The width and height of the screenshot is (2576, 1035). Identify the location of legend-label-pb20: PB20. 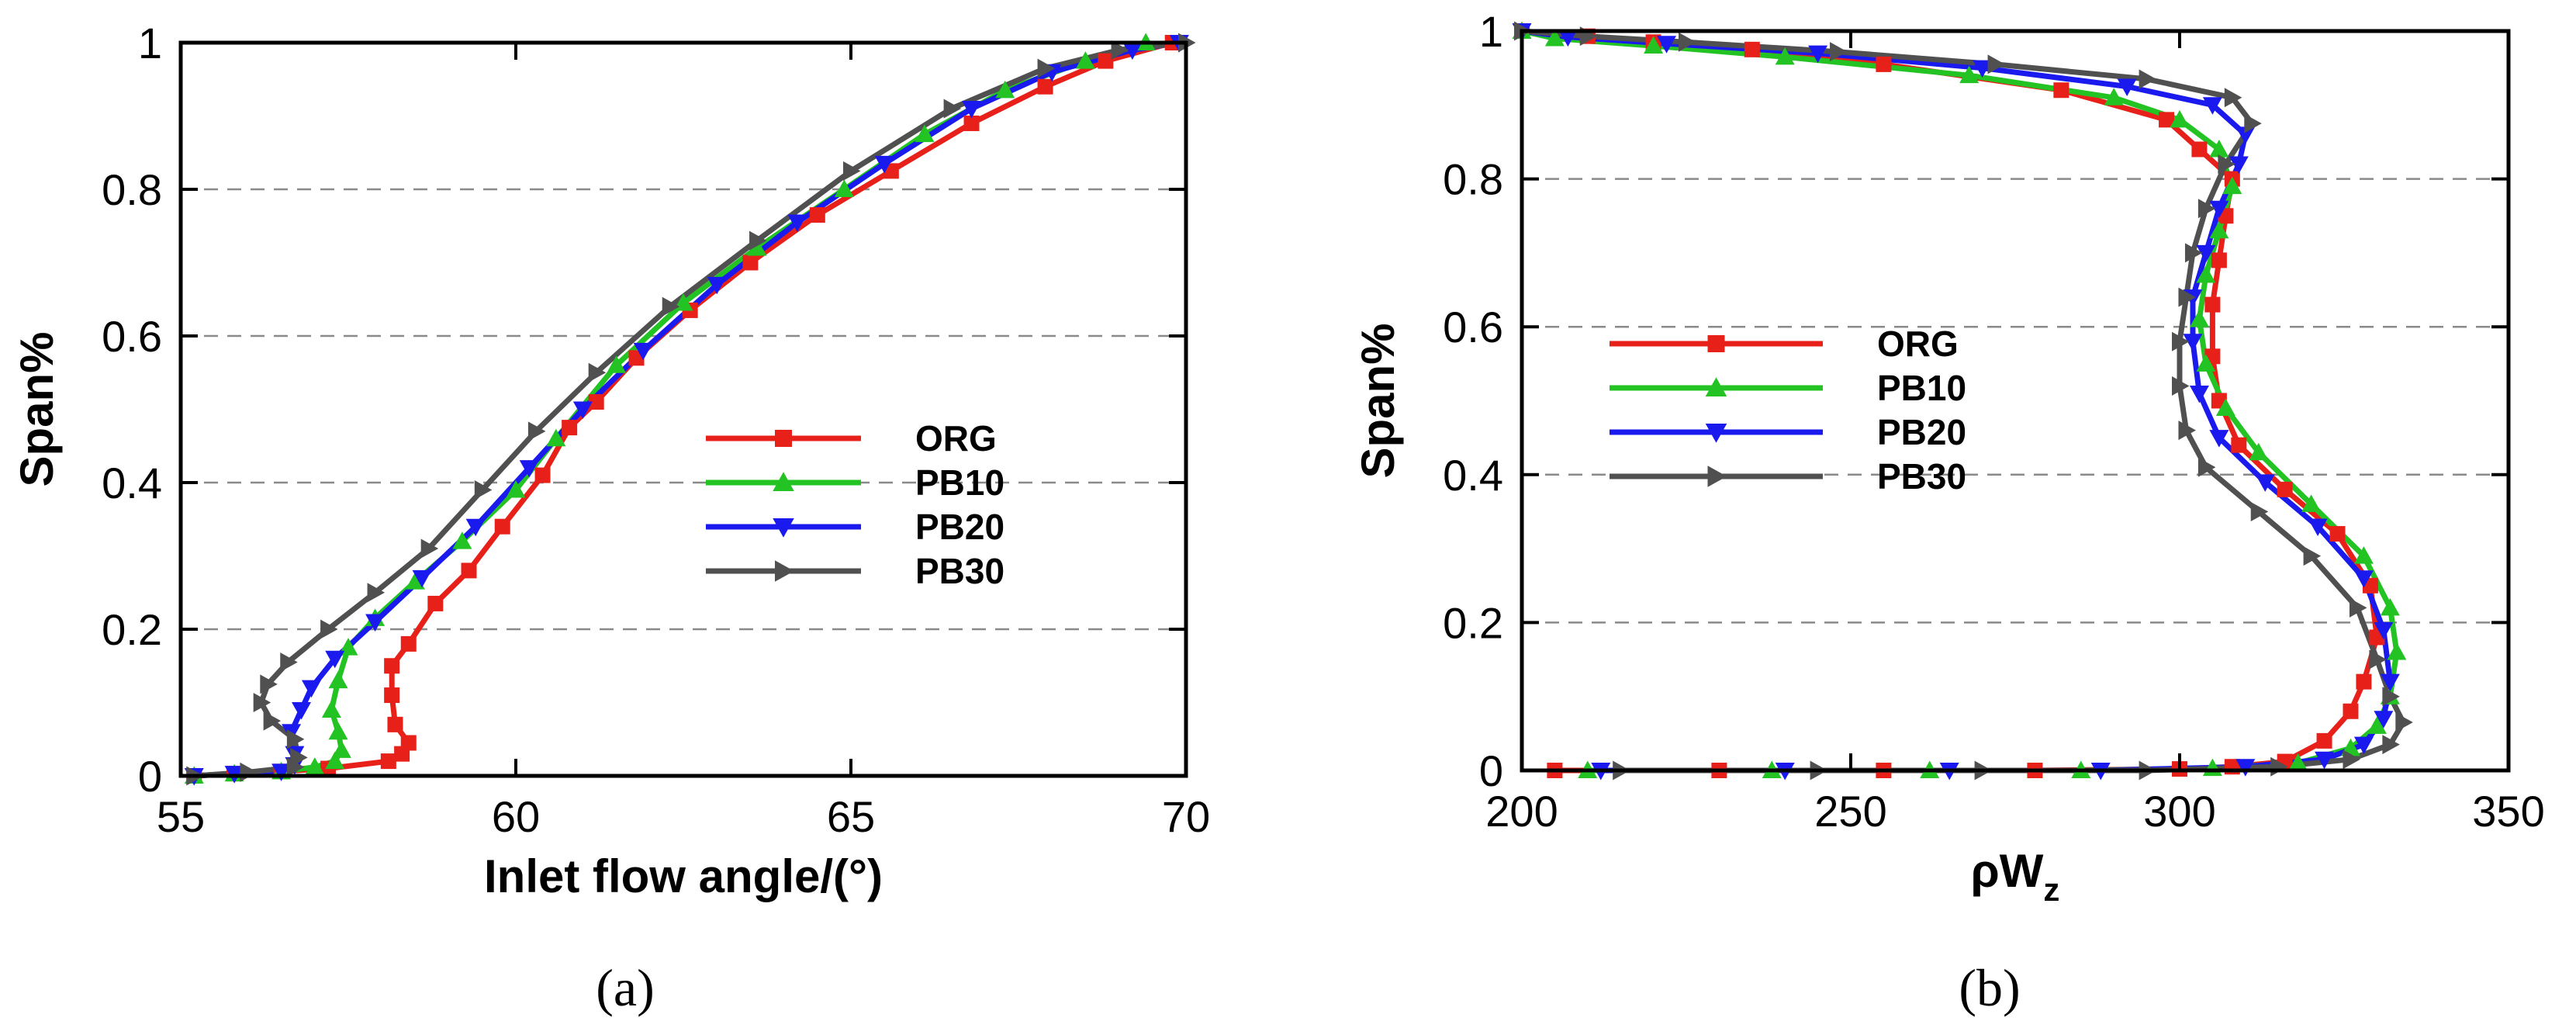
(959, 527).